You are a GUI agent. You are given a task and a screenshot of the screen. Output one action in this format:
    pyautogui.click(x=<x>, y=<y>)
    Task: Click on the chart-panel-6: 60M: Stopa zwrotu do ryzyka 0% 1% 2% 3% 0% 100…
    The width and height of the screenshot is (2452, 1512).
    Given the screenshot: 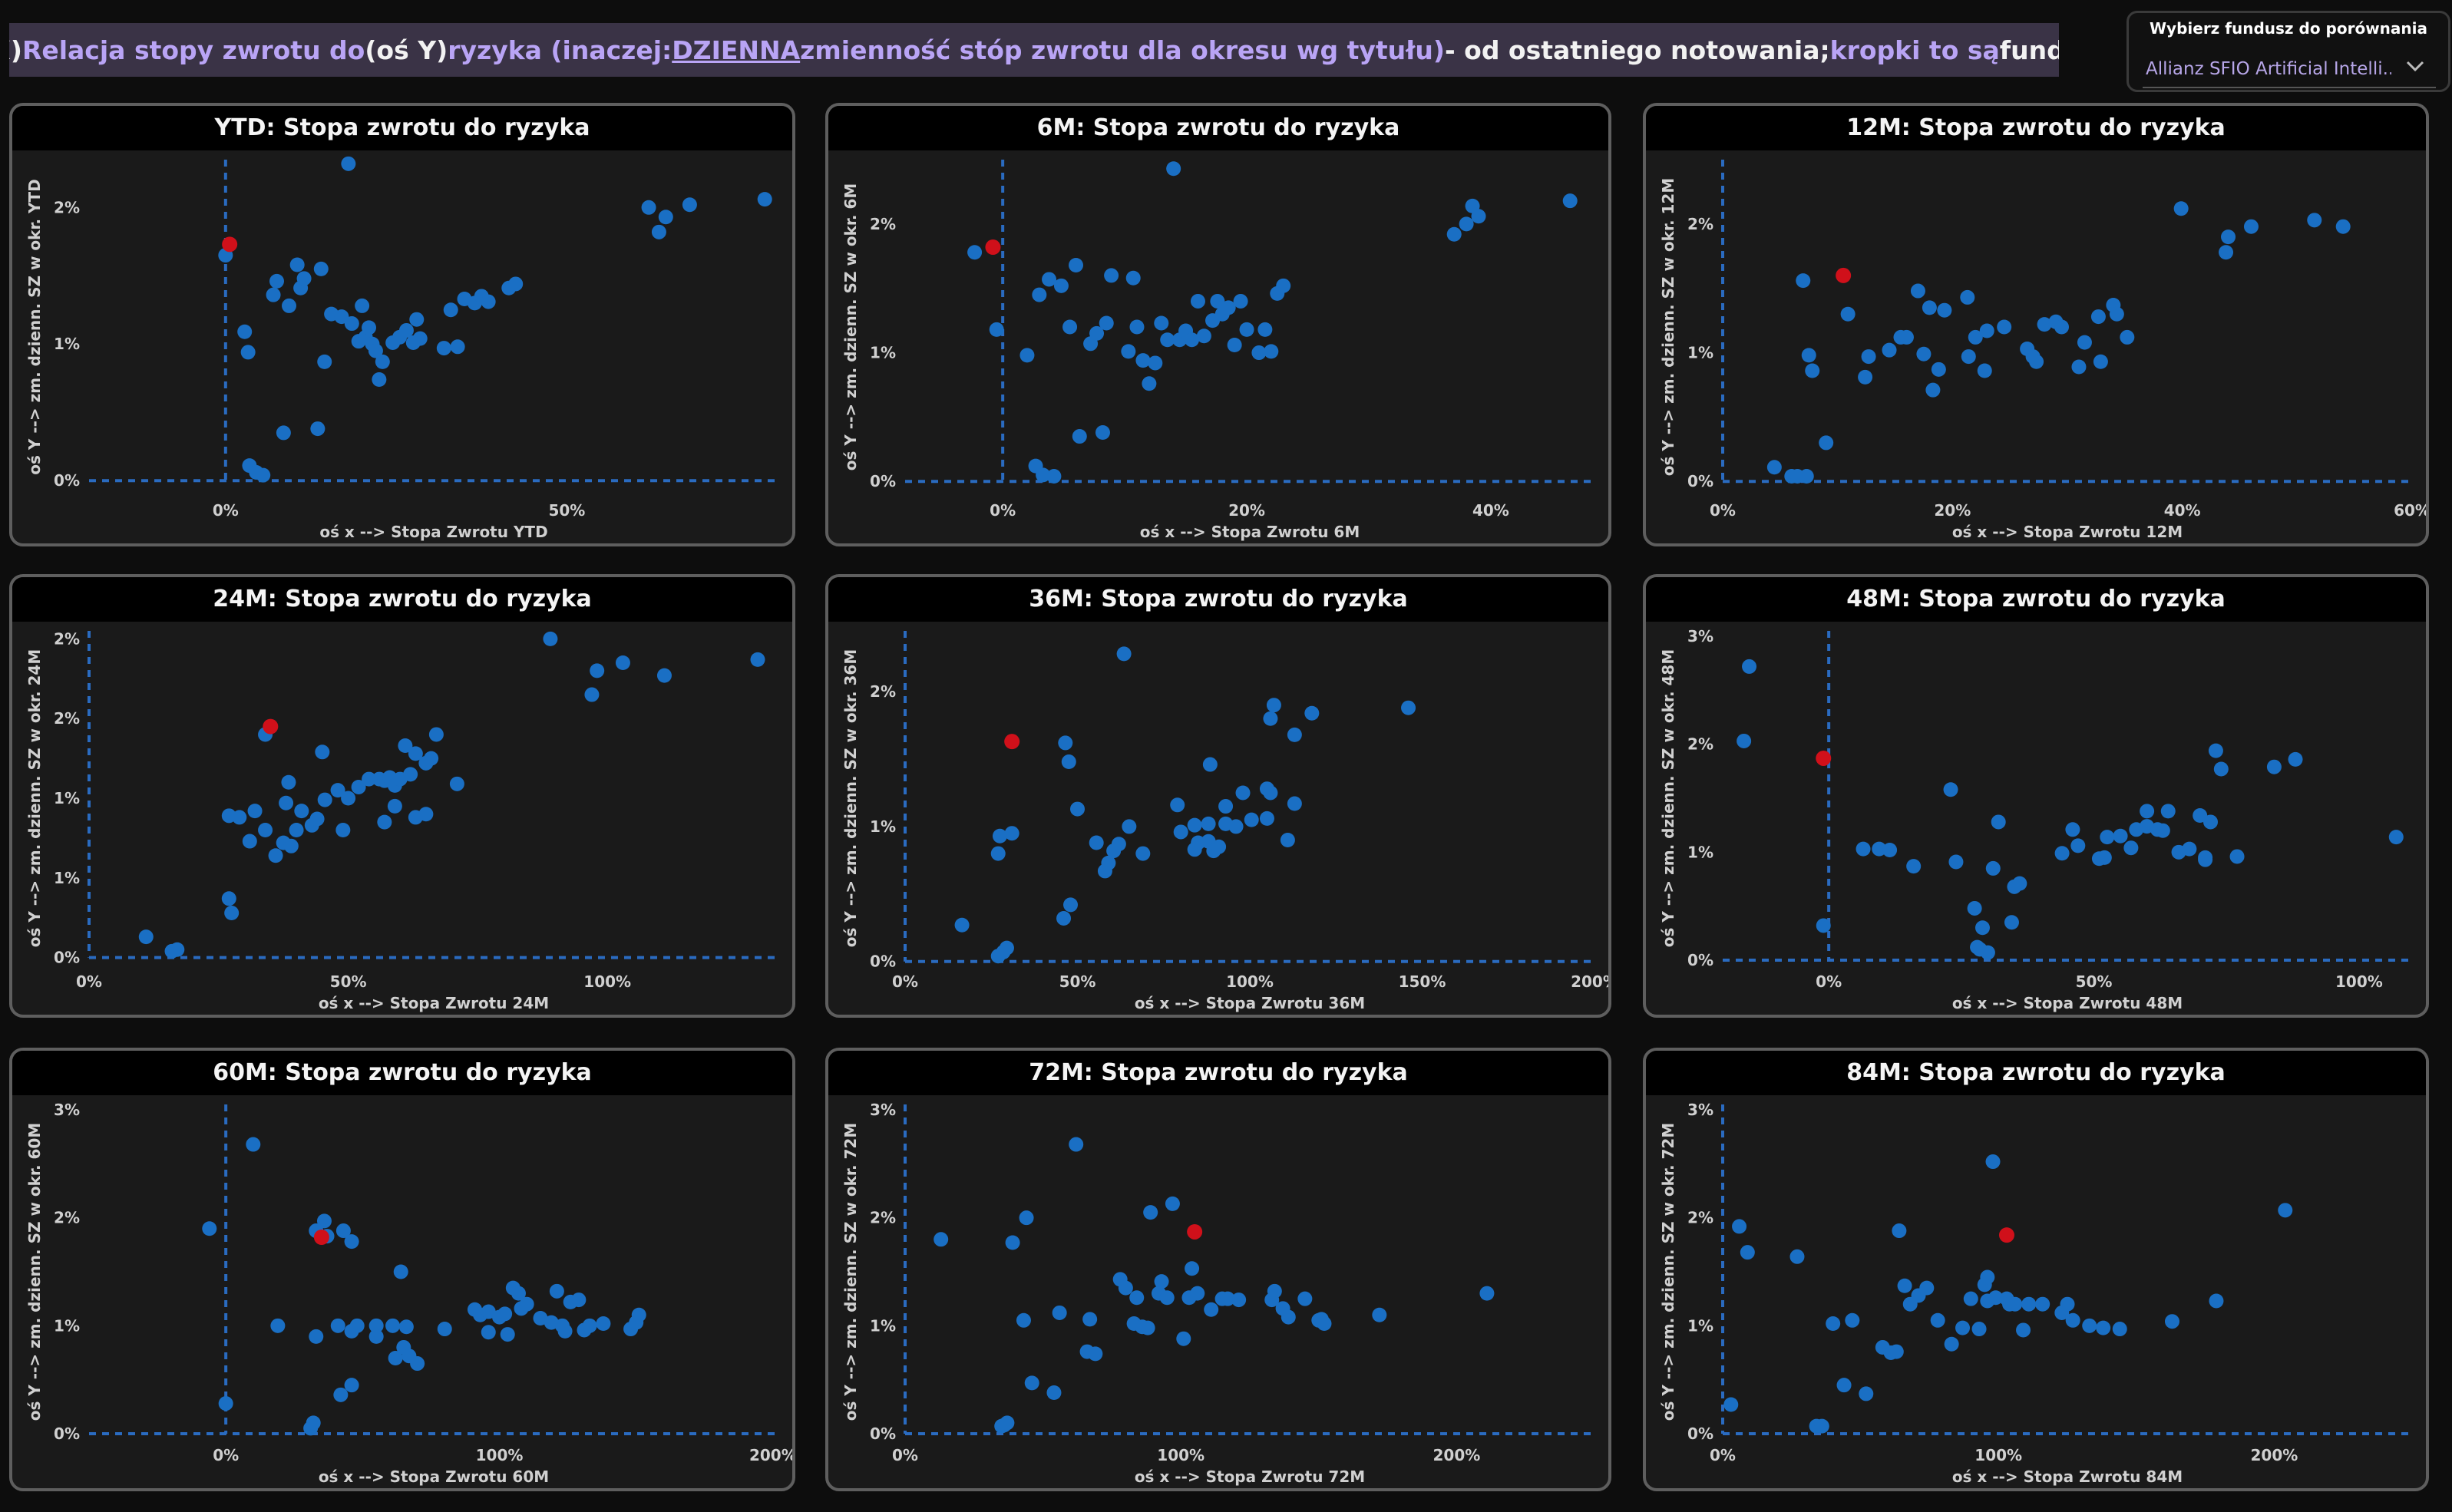 What is the action you would take?
    pyautogui.click(x=402, y=1269)
    